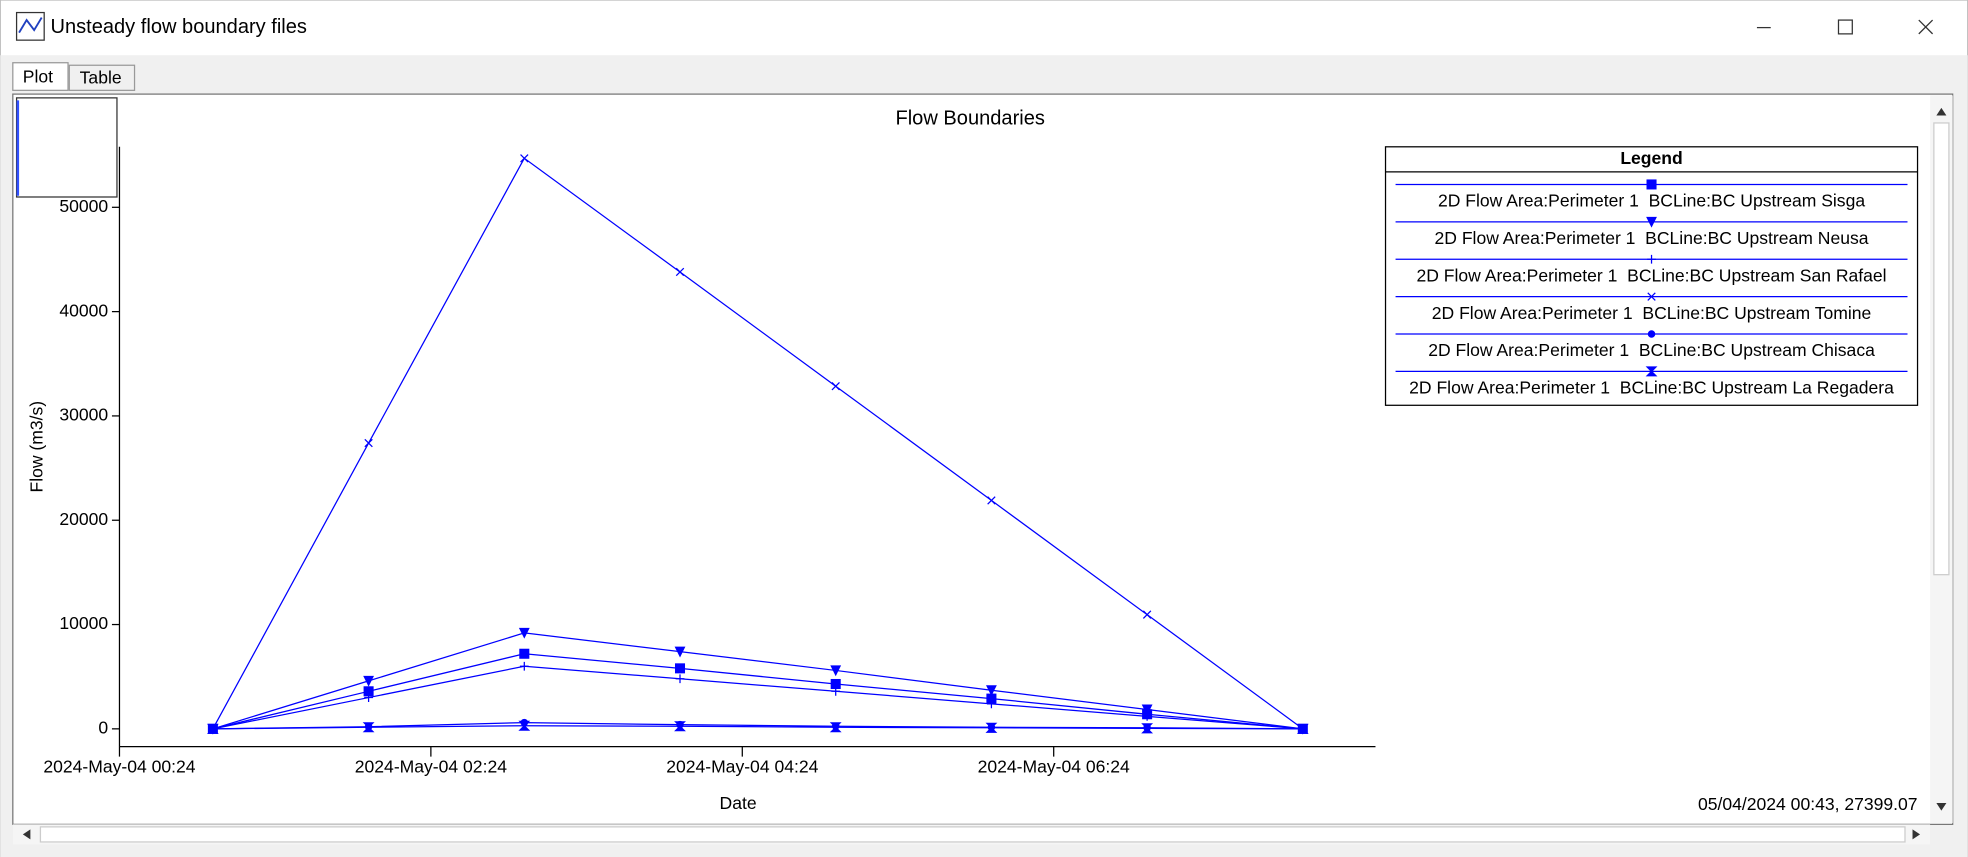 This screenshot has height=857, width=1968. What do you see at coordinates (742, 767) in the screenshot?
I see `x-tick-label: 2024-May-04 04:24` at bounding box center [742, 767].